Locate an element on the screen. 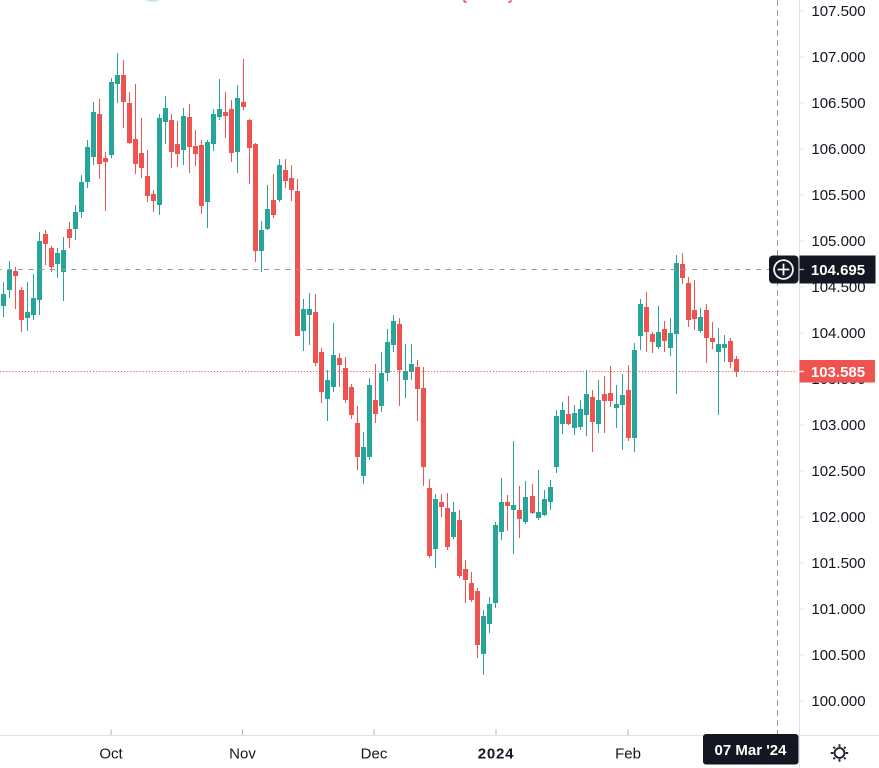 This screenshot has height=768, width=879. svg-text: 07 Mar '24 is located at coordinates (751, 750).